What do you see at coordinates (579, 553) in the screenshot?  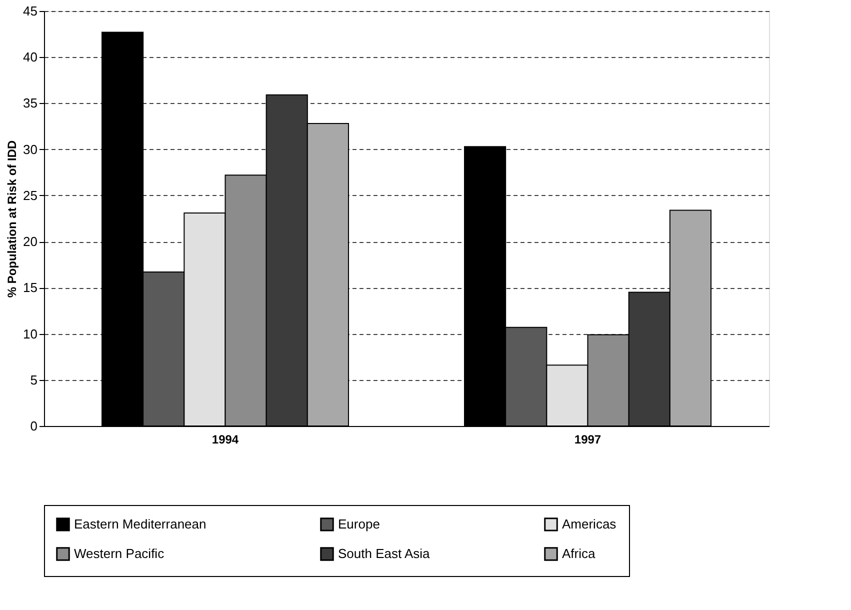 I see `legend-label: Africa` at bounding box center [579, 553].